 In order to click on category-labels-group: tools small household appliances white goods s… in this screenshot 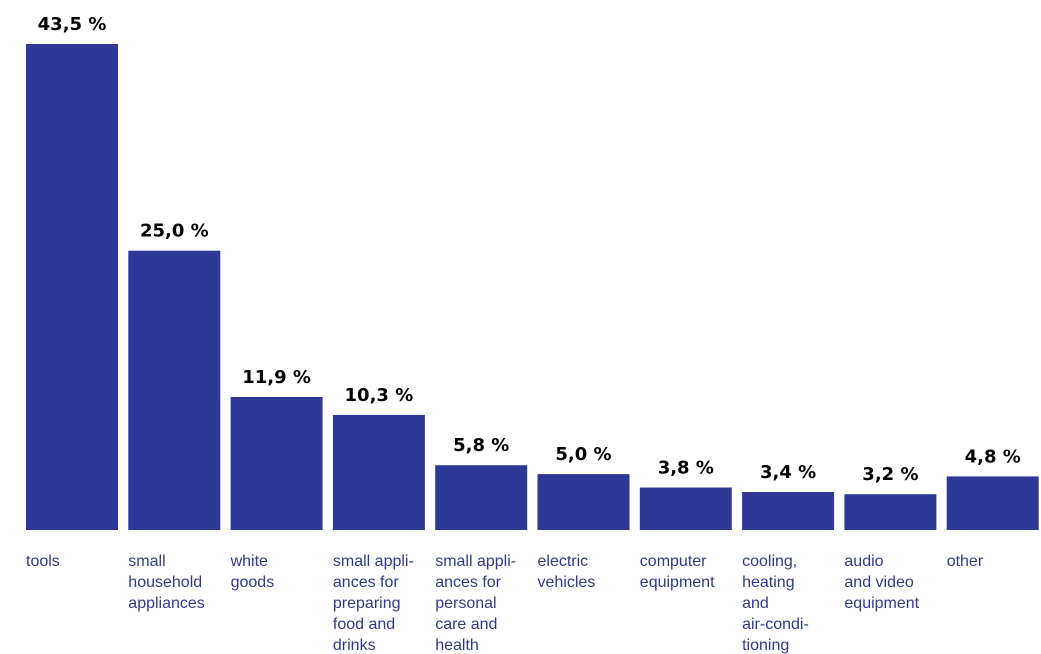, I will do `click(505, 603)`.